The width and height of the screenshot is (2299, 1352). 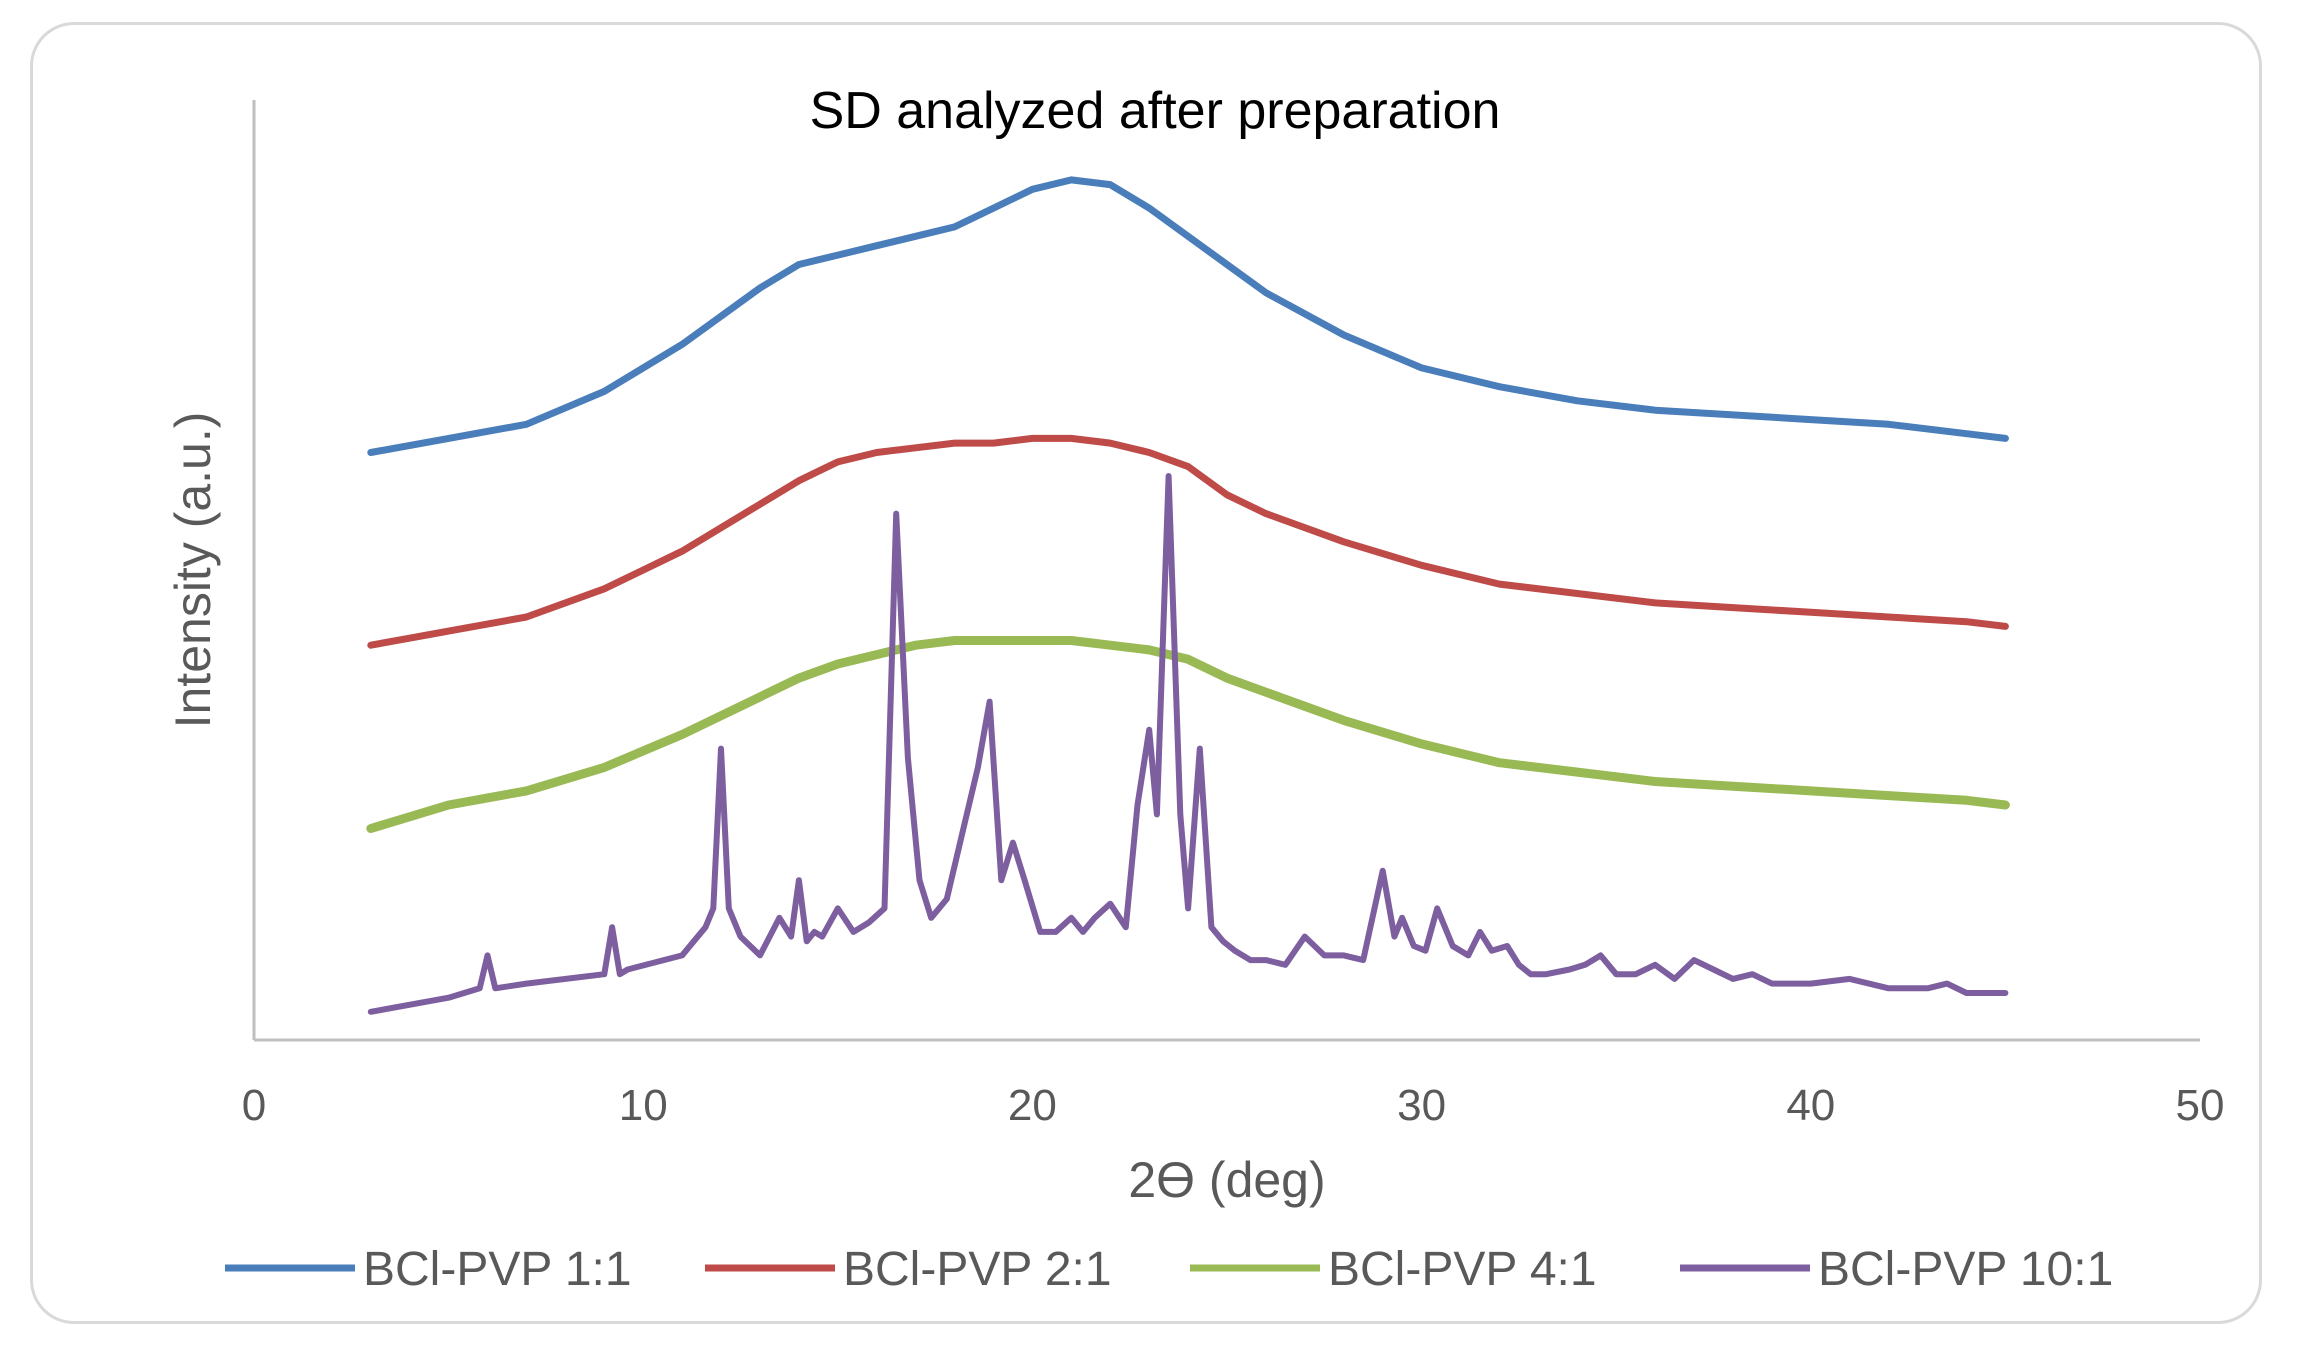 What do you see at coordinates (254, 1105) in the screenshot?
I see `x-tick-label-0: 0` at bounding box center [254, 1105].